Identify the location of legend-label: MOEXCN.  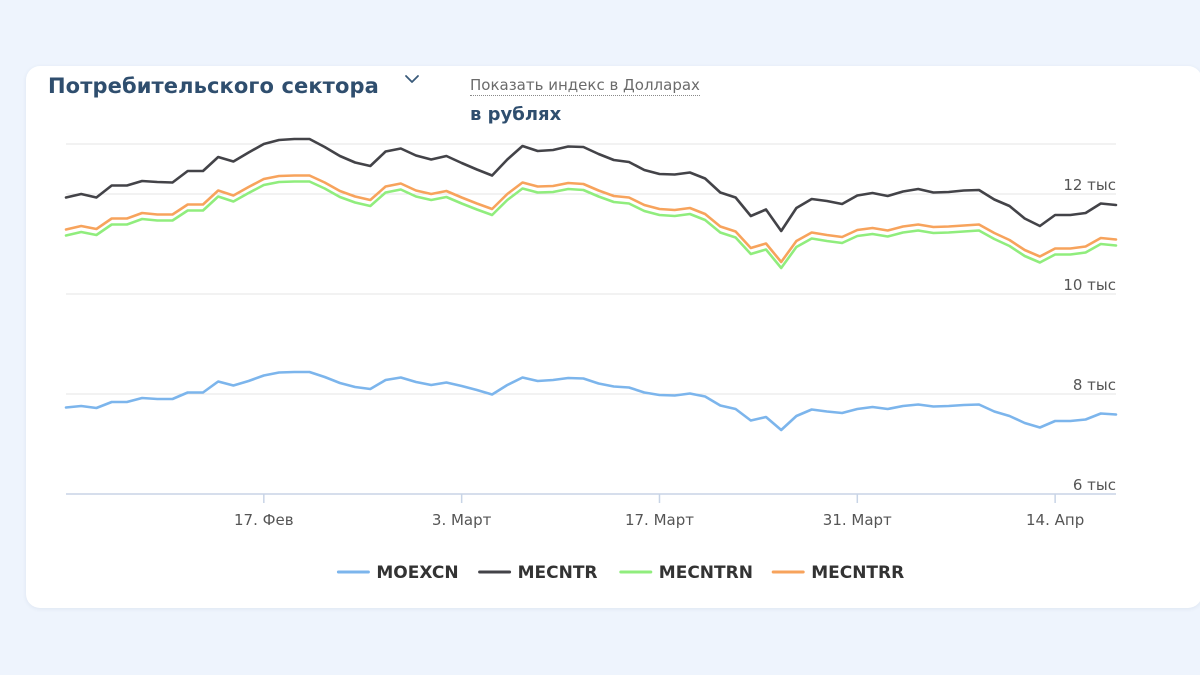
(417, 573).